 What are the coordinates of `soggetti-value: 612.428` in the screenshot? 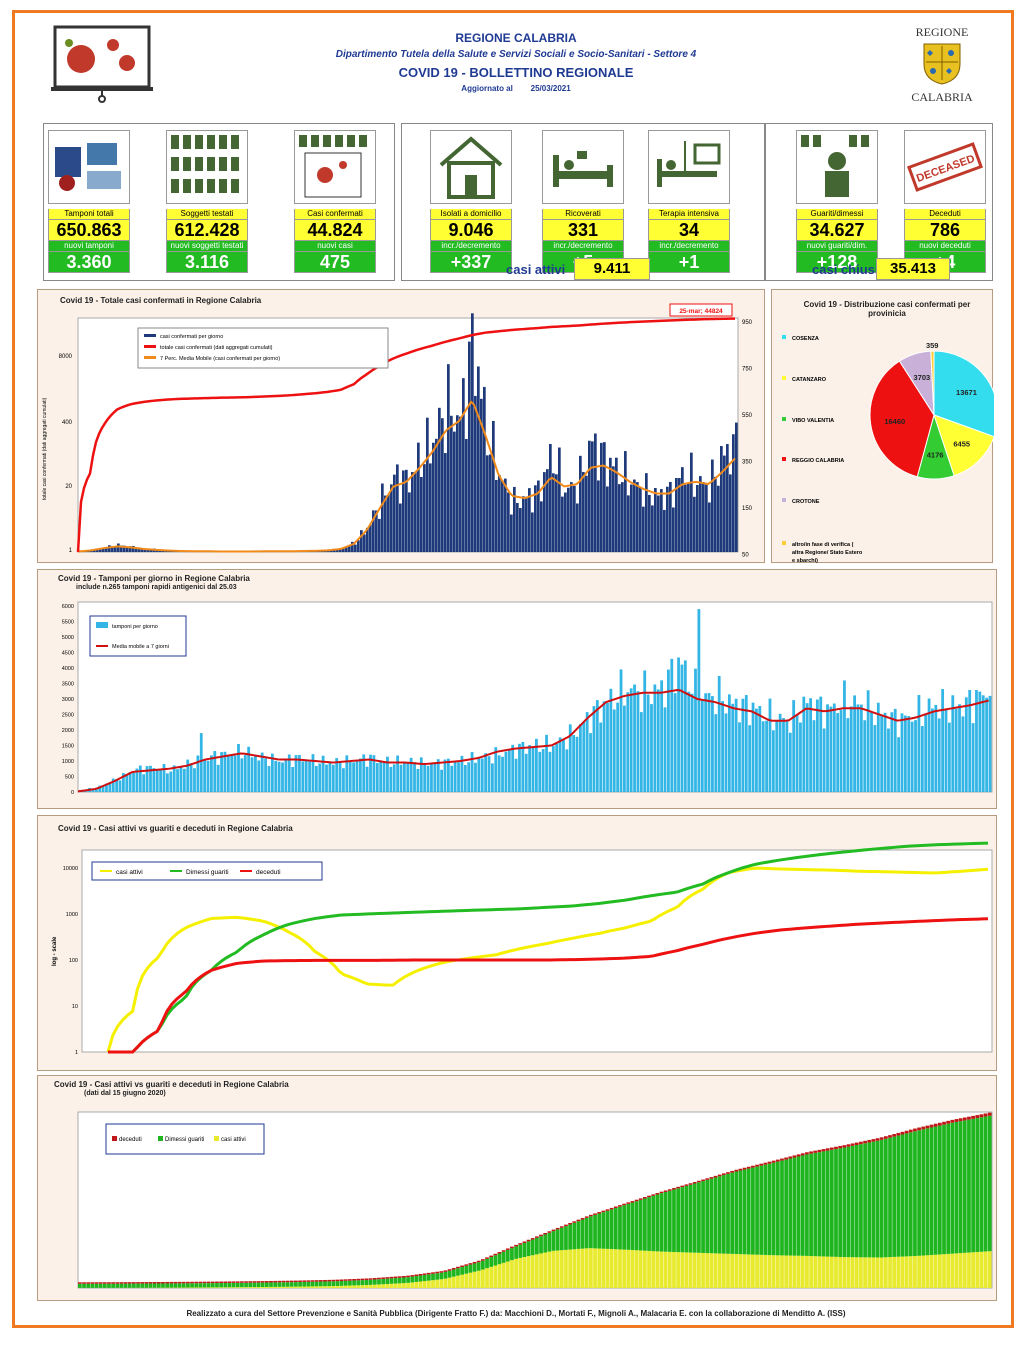 It's located at (207, 230).